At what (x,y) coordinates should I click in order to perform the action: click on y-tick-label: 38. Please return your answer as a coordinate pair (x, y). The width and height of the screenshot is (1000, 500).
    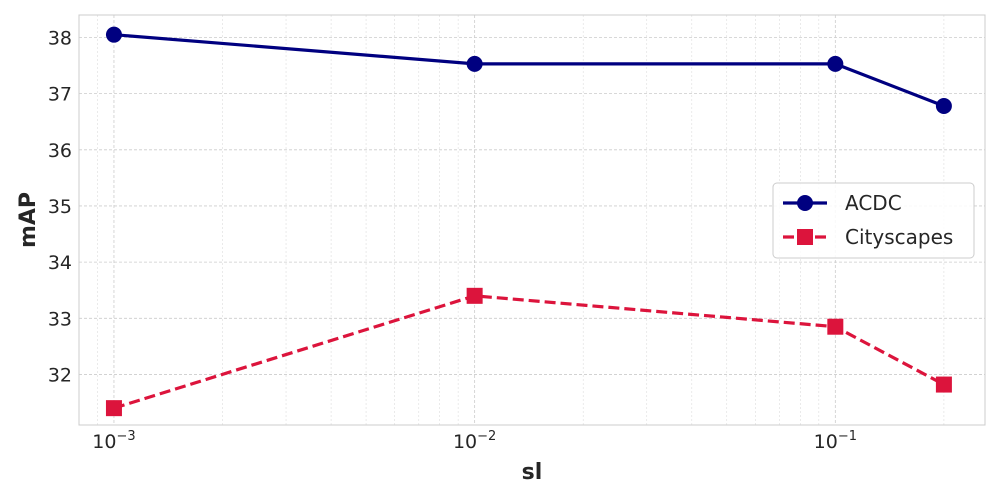
    Looking at the image, I should click on (60, 38).